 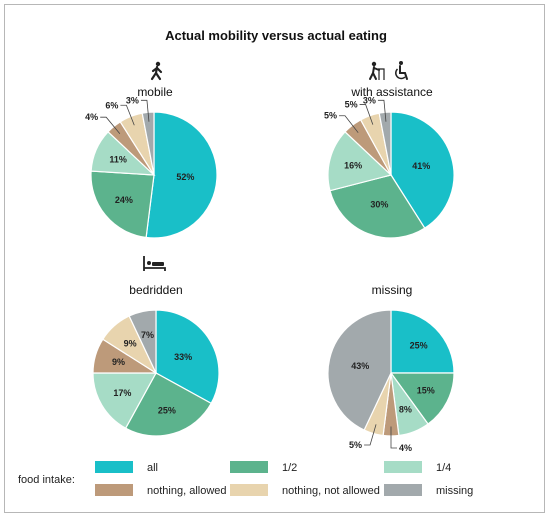 What do you see at coordinates (118, 159) in the screenshot?
I see `data-label-mobile-1-4: 11%` at bounding box center [118, 159].